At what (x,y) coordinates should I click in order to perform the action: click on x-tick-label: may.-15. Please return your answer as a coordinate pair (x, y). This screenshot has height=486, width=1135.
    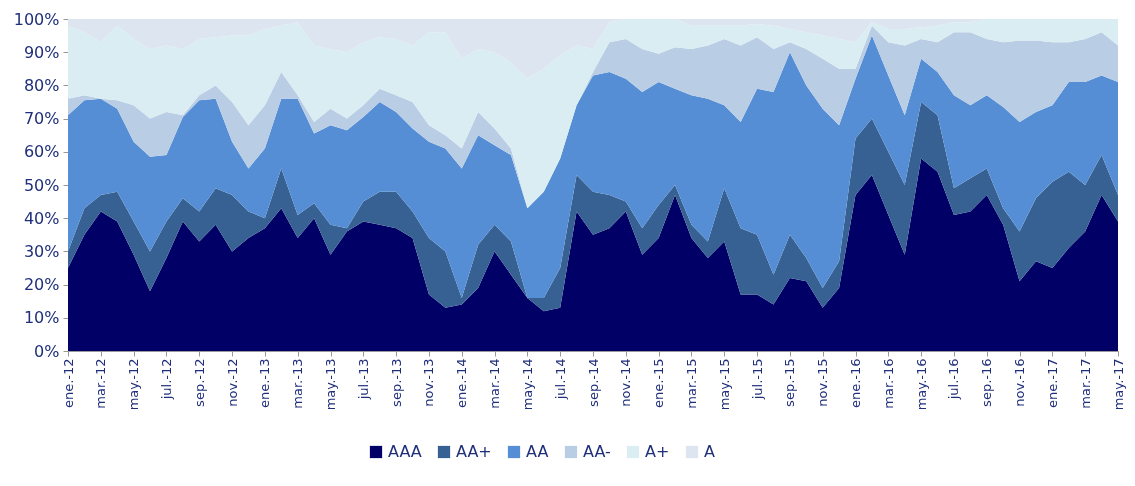
    Looking at the image, I should click on (724, 384).